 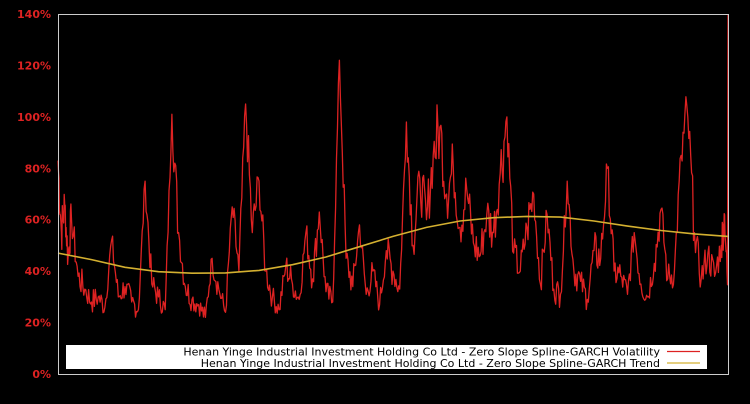 What do you see at coordinates (38, 220) in the screenshot?
I see `y-tick-label: 60%` at bounding box center [38, 220].